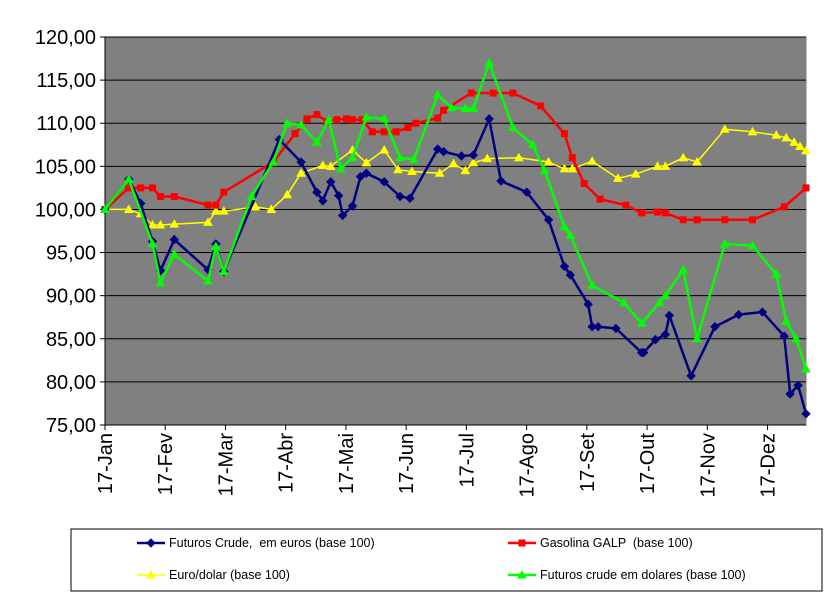  What do you see at coordinates (446, 560) in the screenshot?
I see `legend-box` at bounding box center [446, 560].